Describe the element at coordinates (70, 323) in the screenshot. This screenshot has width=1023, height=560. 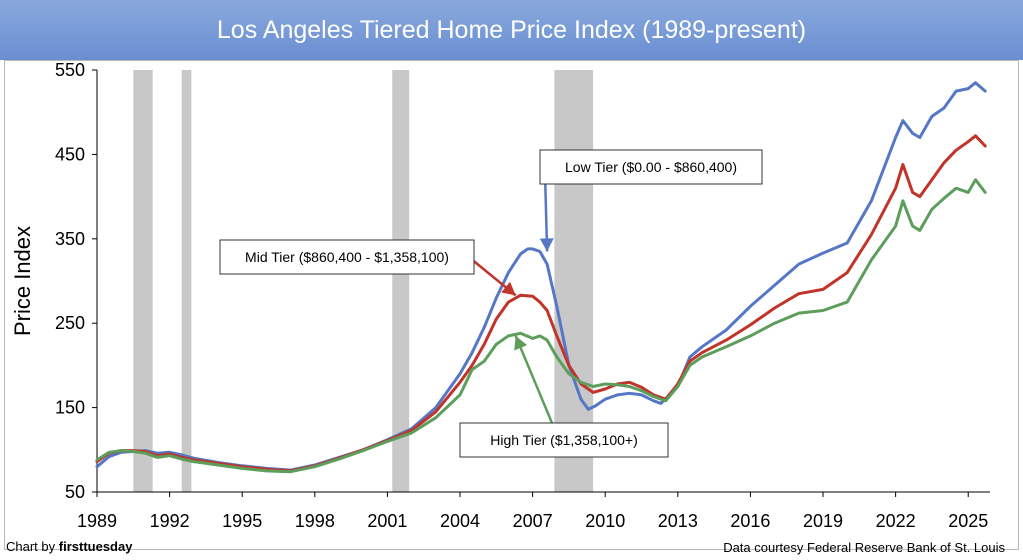
I see `y-tick-label: 250` at that location.